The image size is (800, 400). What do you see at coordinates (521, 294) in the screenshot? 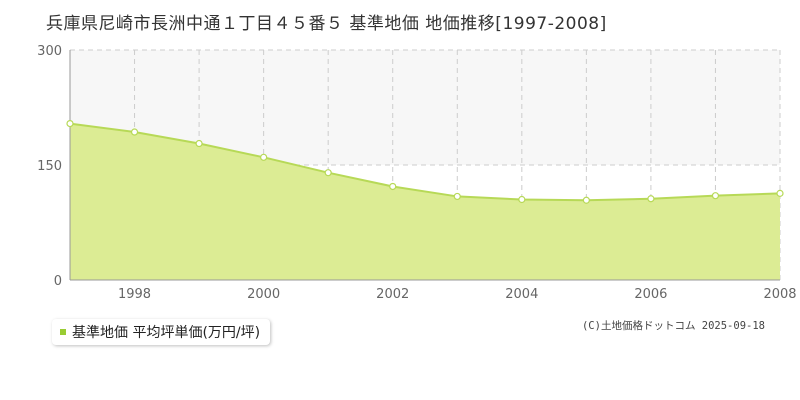
I see `x-tick-label: 2004` at bounding box center [521, 294].